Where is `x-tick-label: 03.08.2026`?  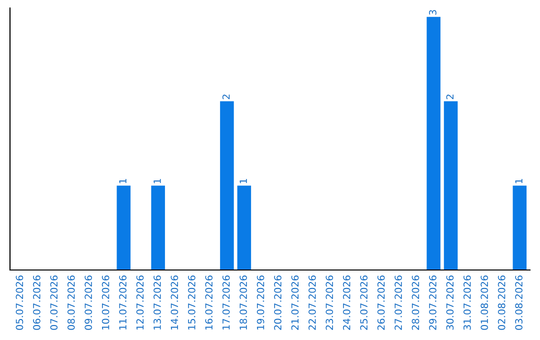
x-tick-label: 03.08.2026 is located at coordinates (518, 302).